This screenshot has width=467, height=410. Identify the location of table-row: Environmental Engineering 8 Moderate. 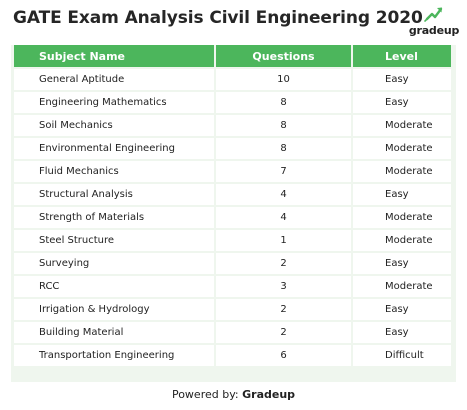
(232, 147).